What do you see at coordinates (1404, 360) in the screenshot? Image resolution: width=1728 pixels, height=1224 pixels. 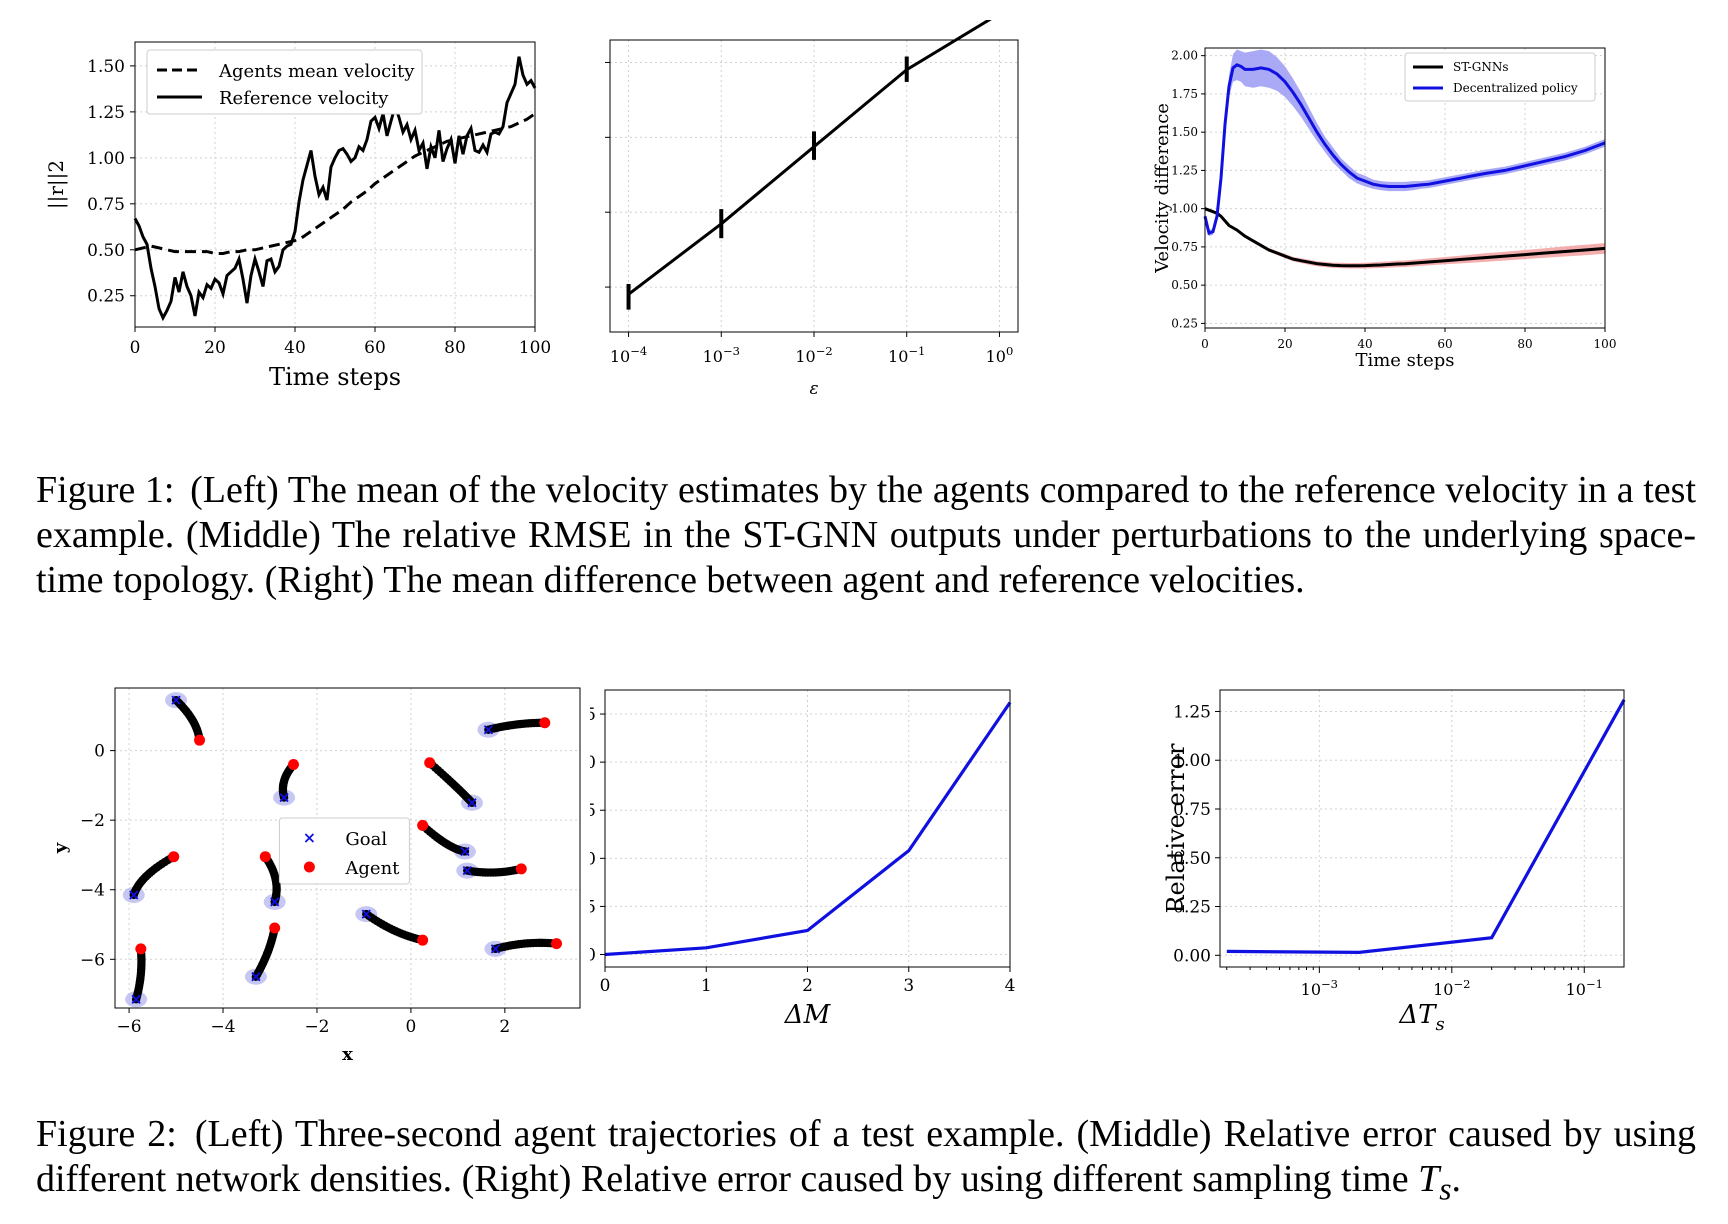 I see `x-axis-label: Time steps` at bounding box center [1404, 360].